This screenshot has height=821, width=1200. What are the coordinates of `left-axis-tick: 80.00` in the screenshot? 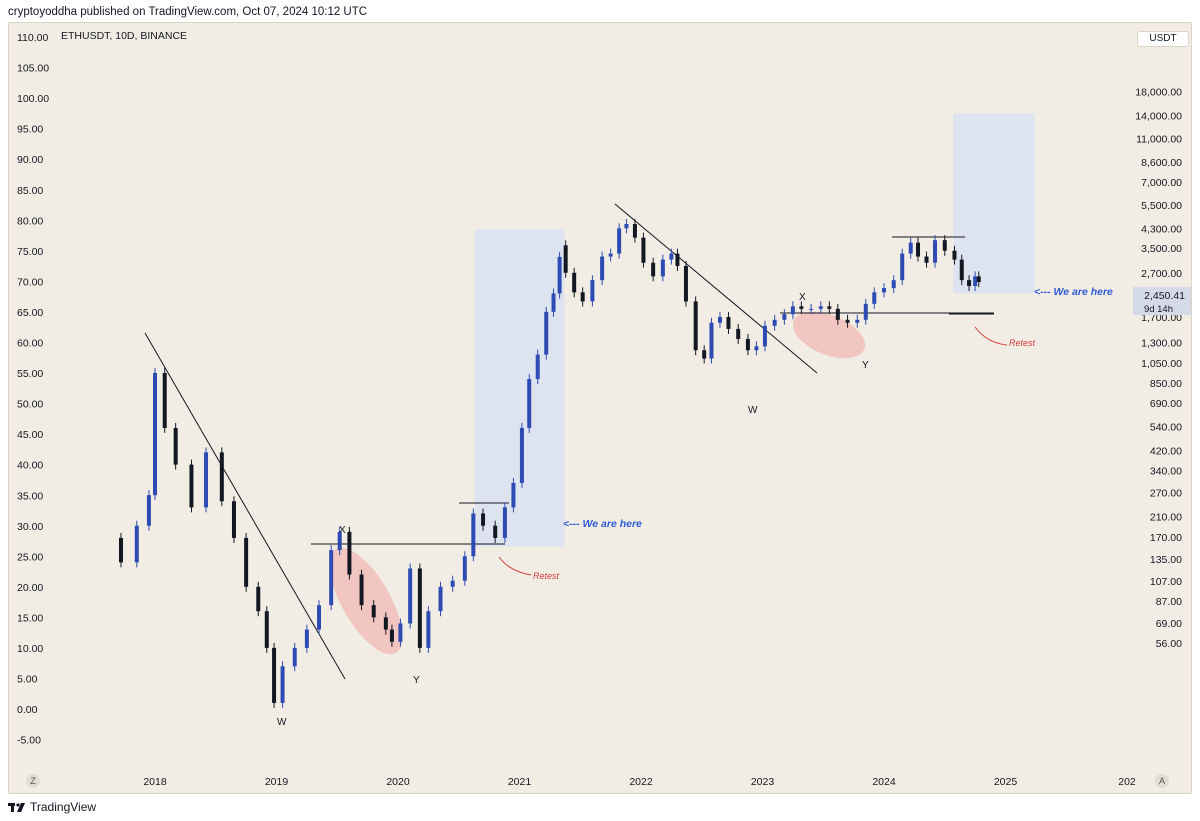 It's located at (30, 221).